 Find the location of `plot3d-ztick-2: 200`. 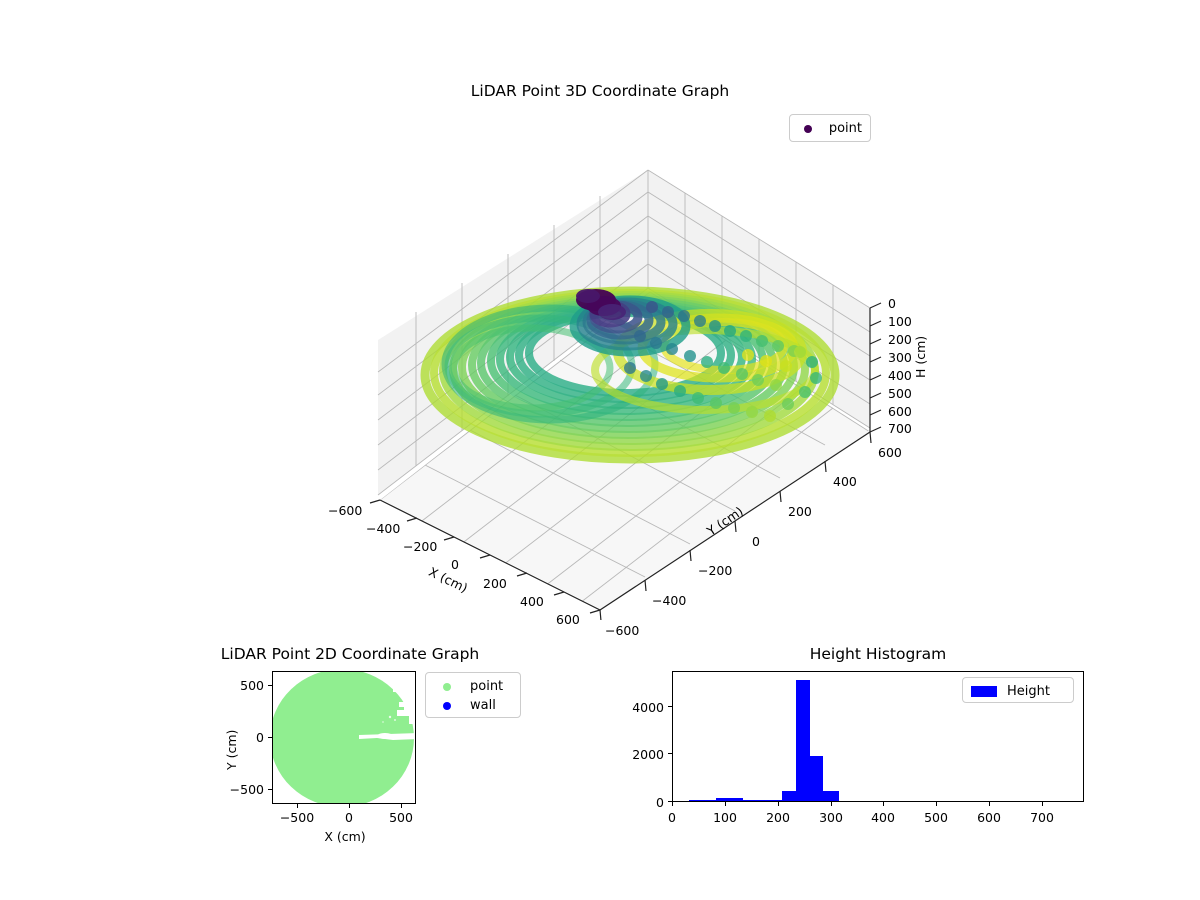

plot3d-ztick-2: 200 is located at coordinates (900, 339).